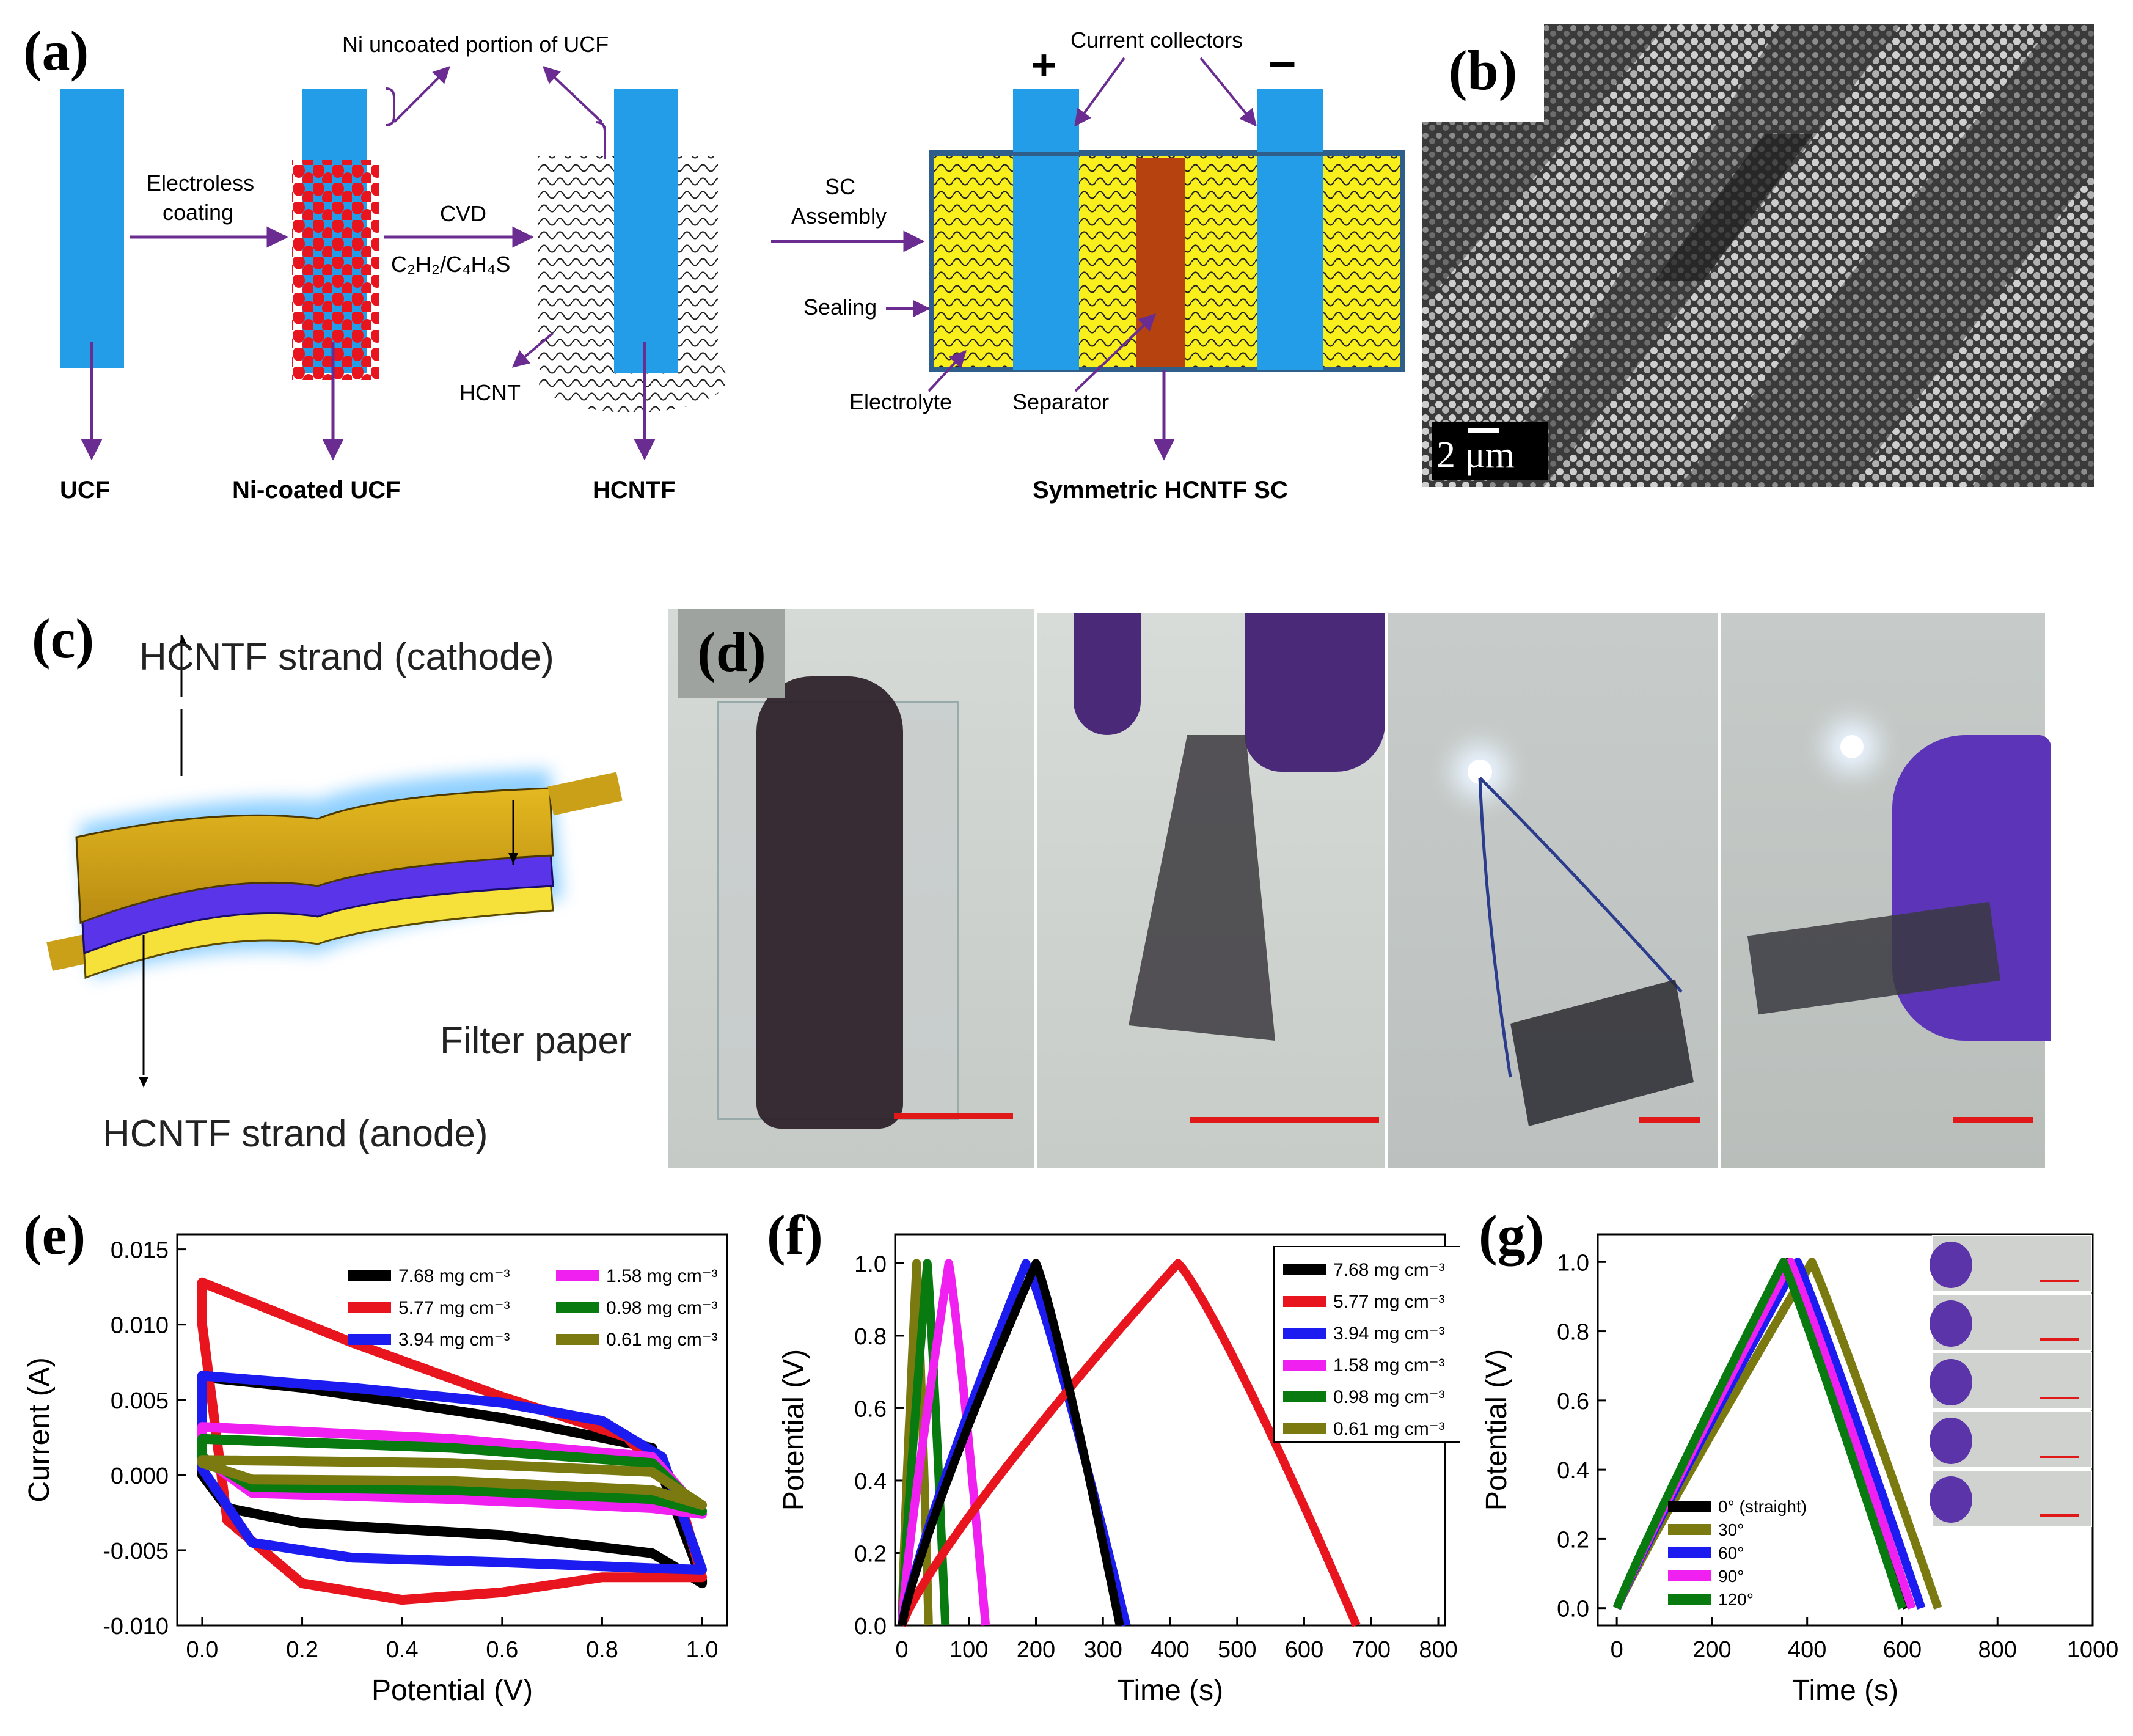 This screenshot has width=2133, height=1736. I want to click on x-tick-label: 300, so click(1103, 1650).